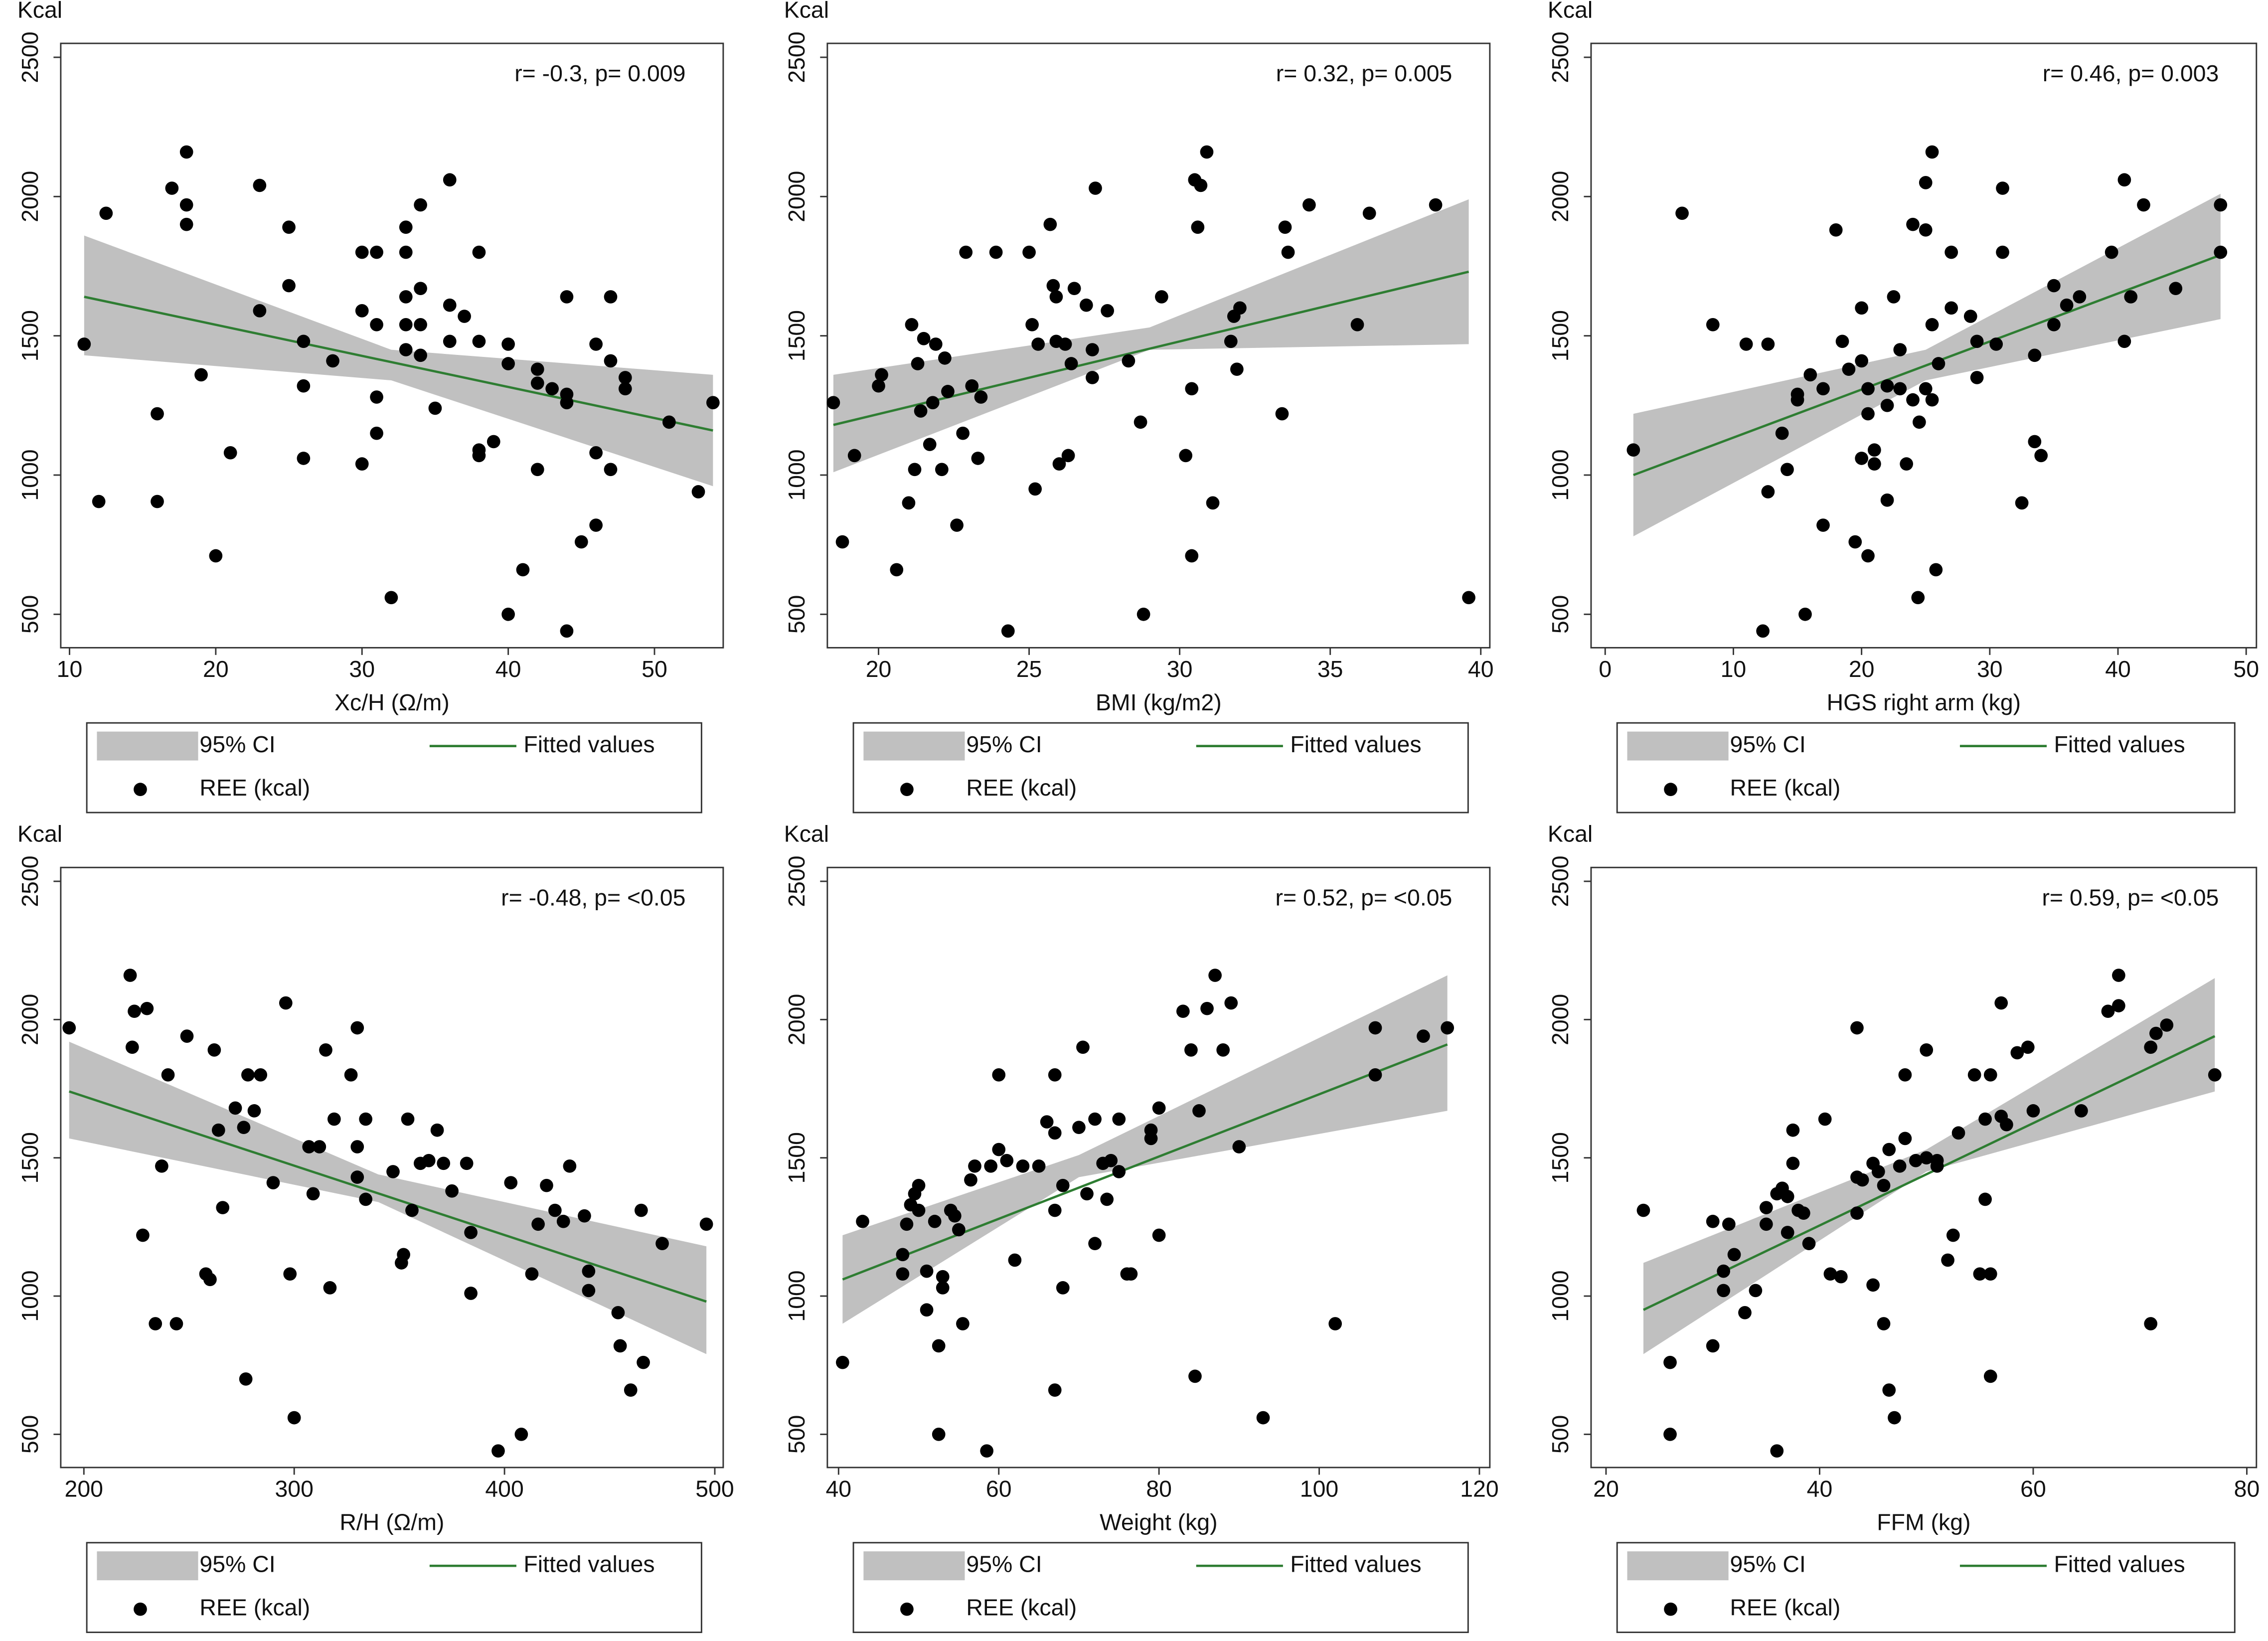 The image size is (2268, 1641). What do you see at coordinates (1145, 1162) in the screenshot?
I see `fitted-line` at bounding box center [1145, 1162].